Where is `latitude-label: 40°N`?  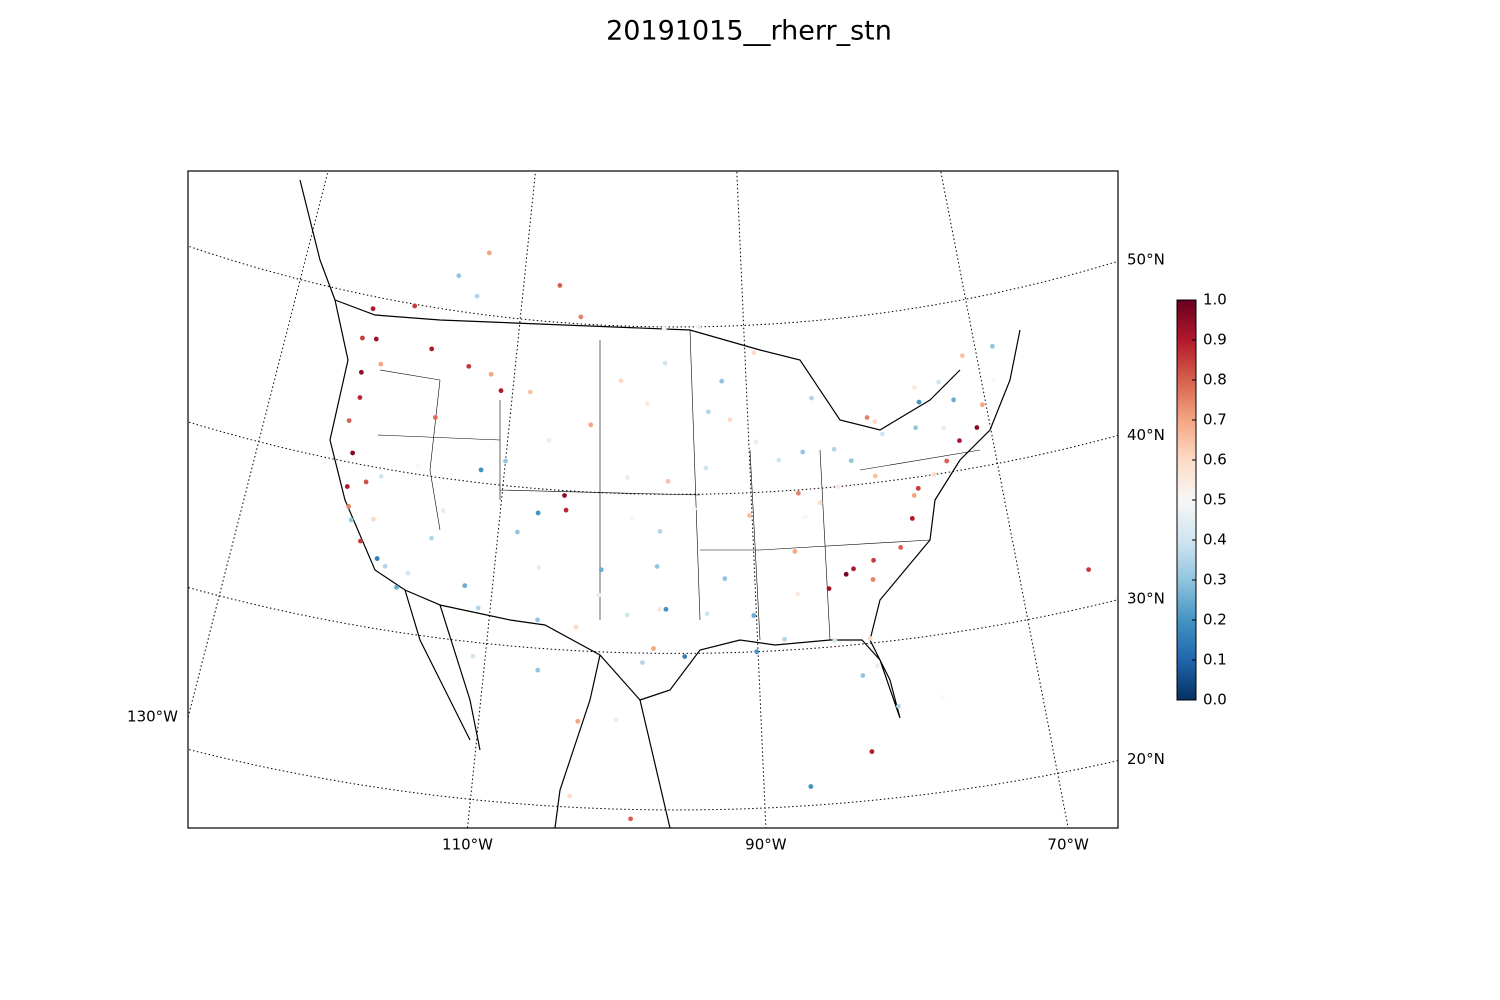
latitude-label: 40°N is located at coordinates (1146, 435).